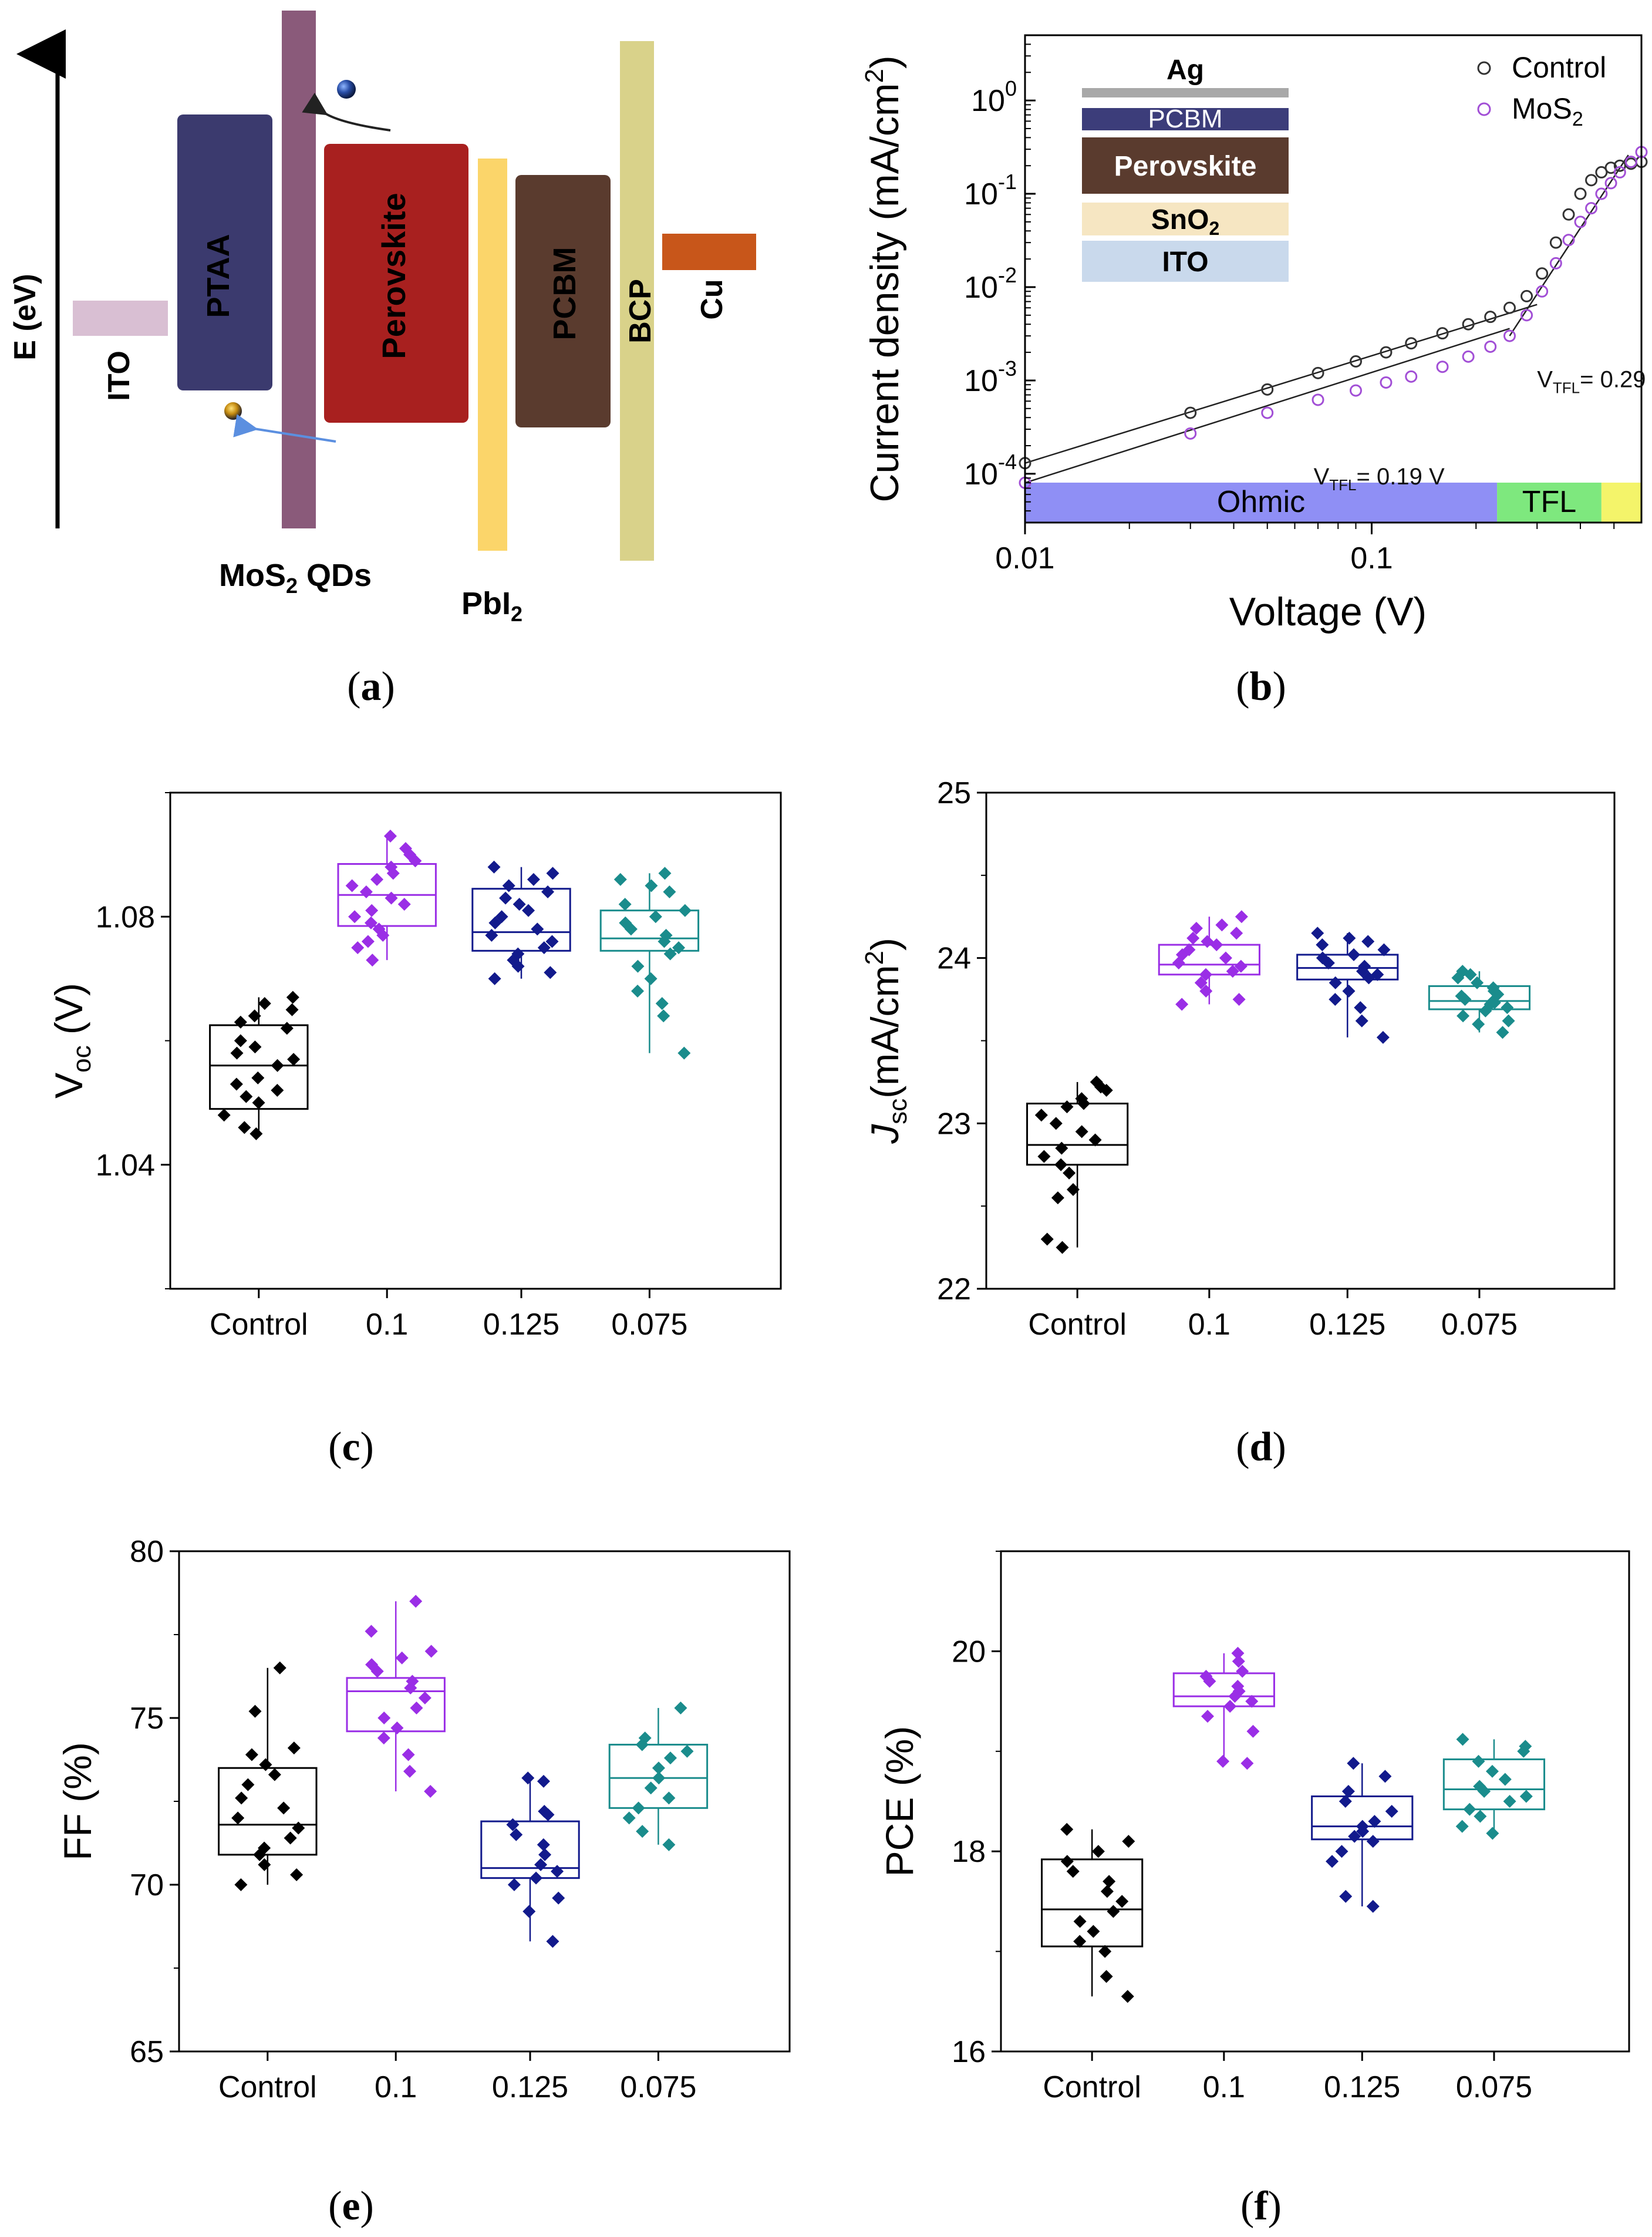 The image size is (1652, 2237). What do you see at coordinates (77, 1801) in the screenshot?
I see `y-axis-label: FF (%)` at bounding box center [77, 1801].